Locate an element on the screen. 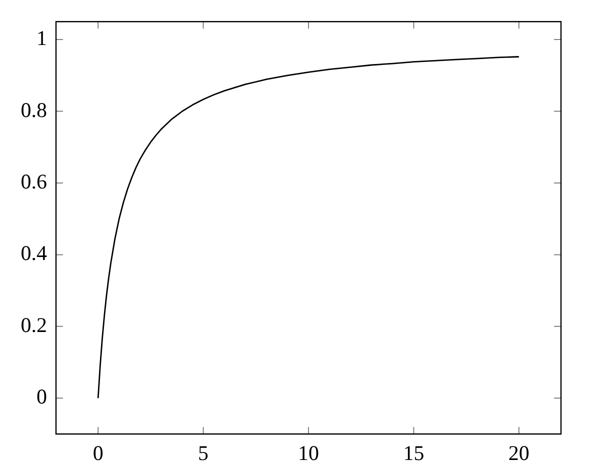 The height and width of the screenshot is (475, 595). x-tick-label: 15 is located at coordinates (413, 453).